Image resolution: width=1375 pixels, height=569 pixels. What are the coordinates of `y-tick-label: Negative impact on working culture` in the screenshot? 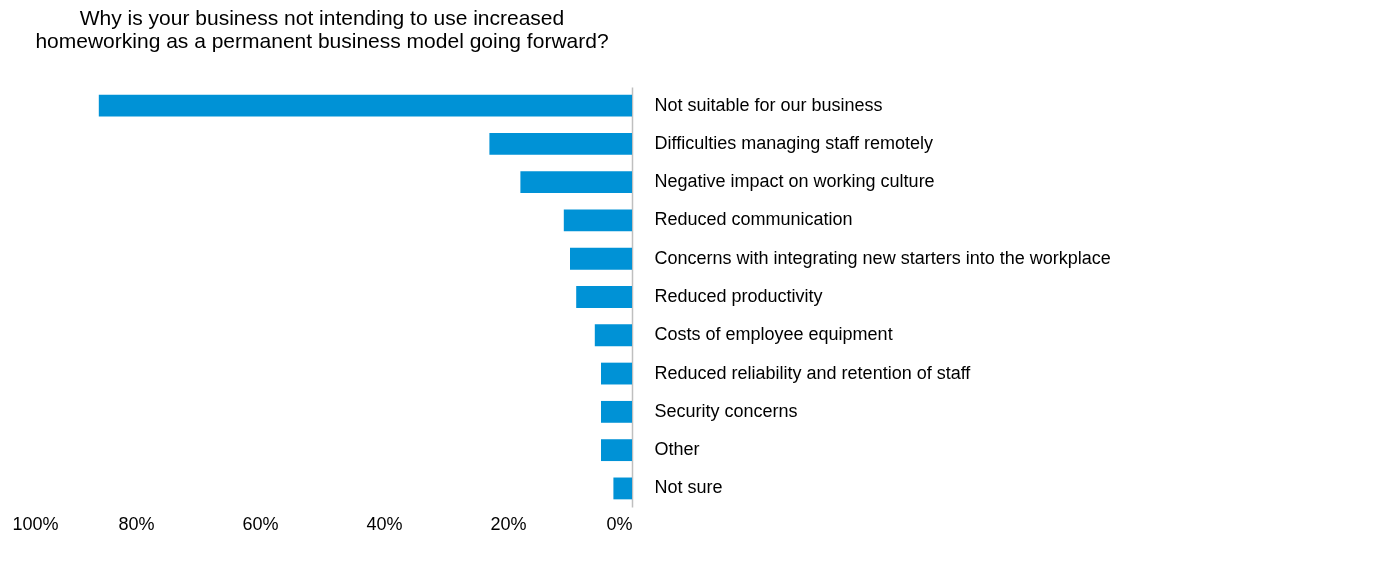 It's located at (794, 181).